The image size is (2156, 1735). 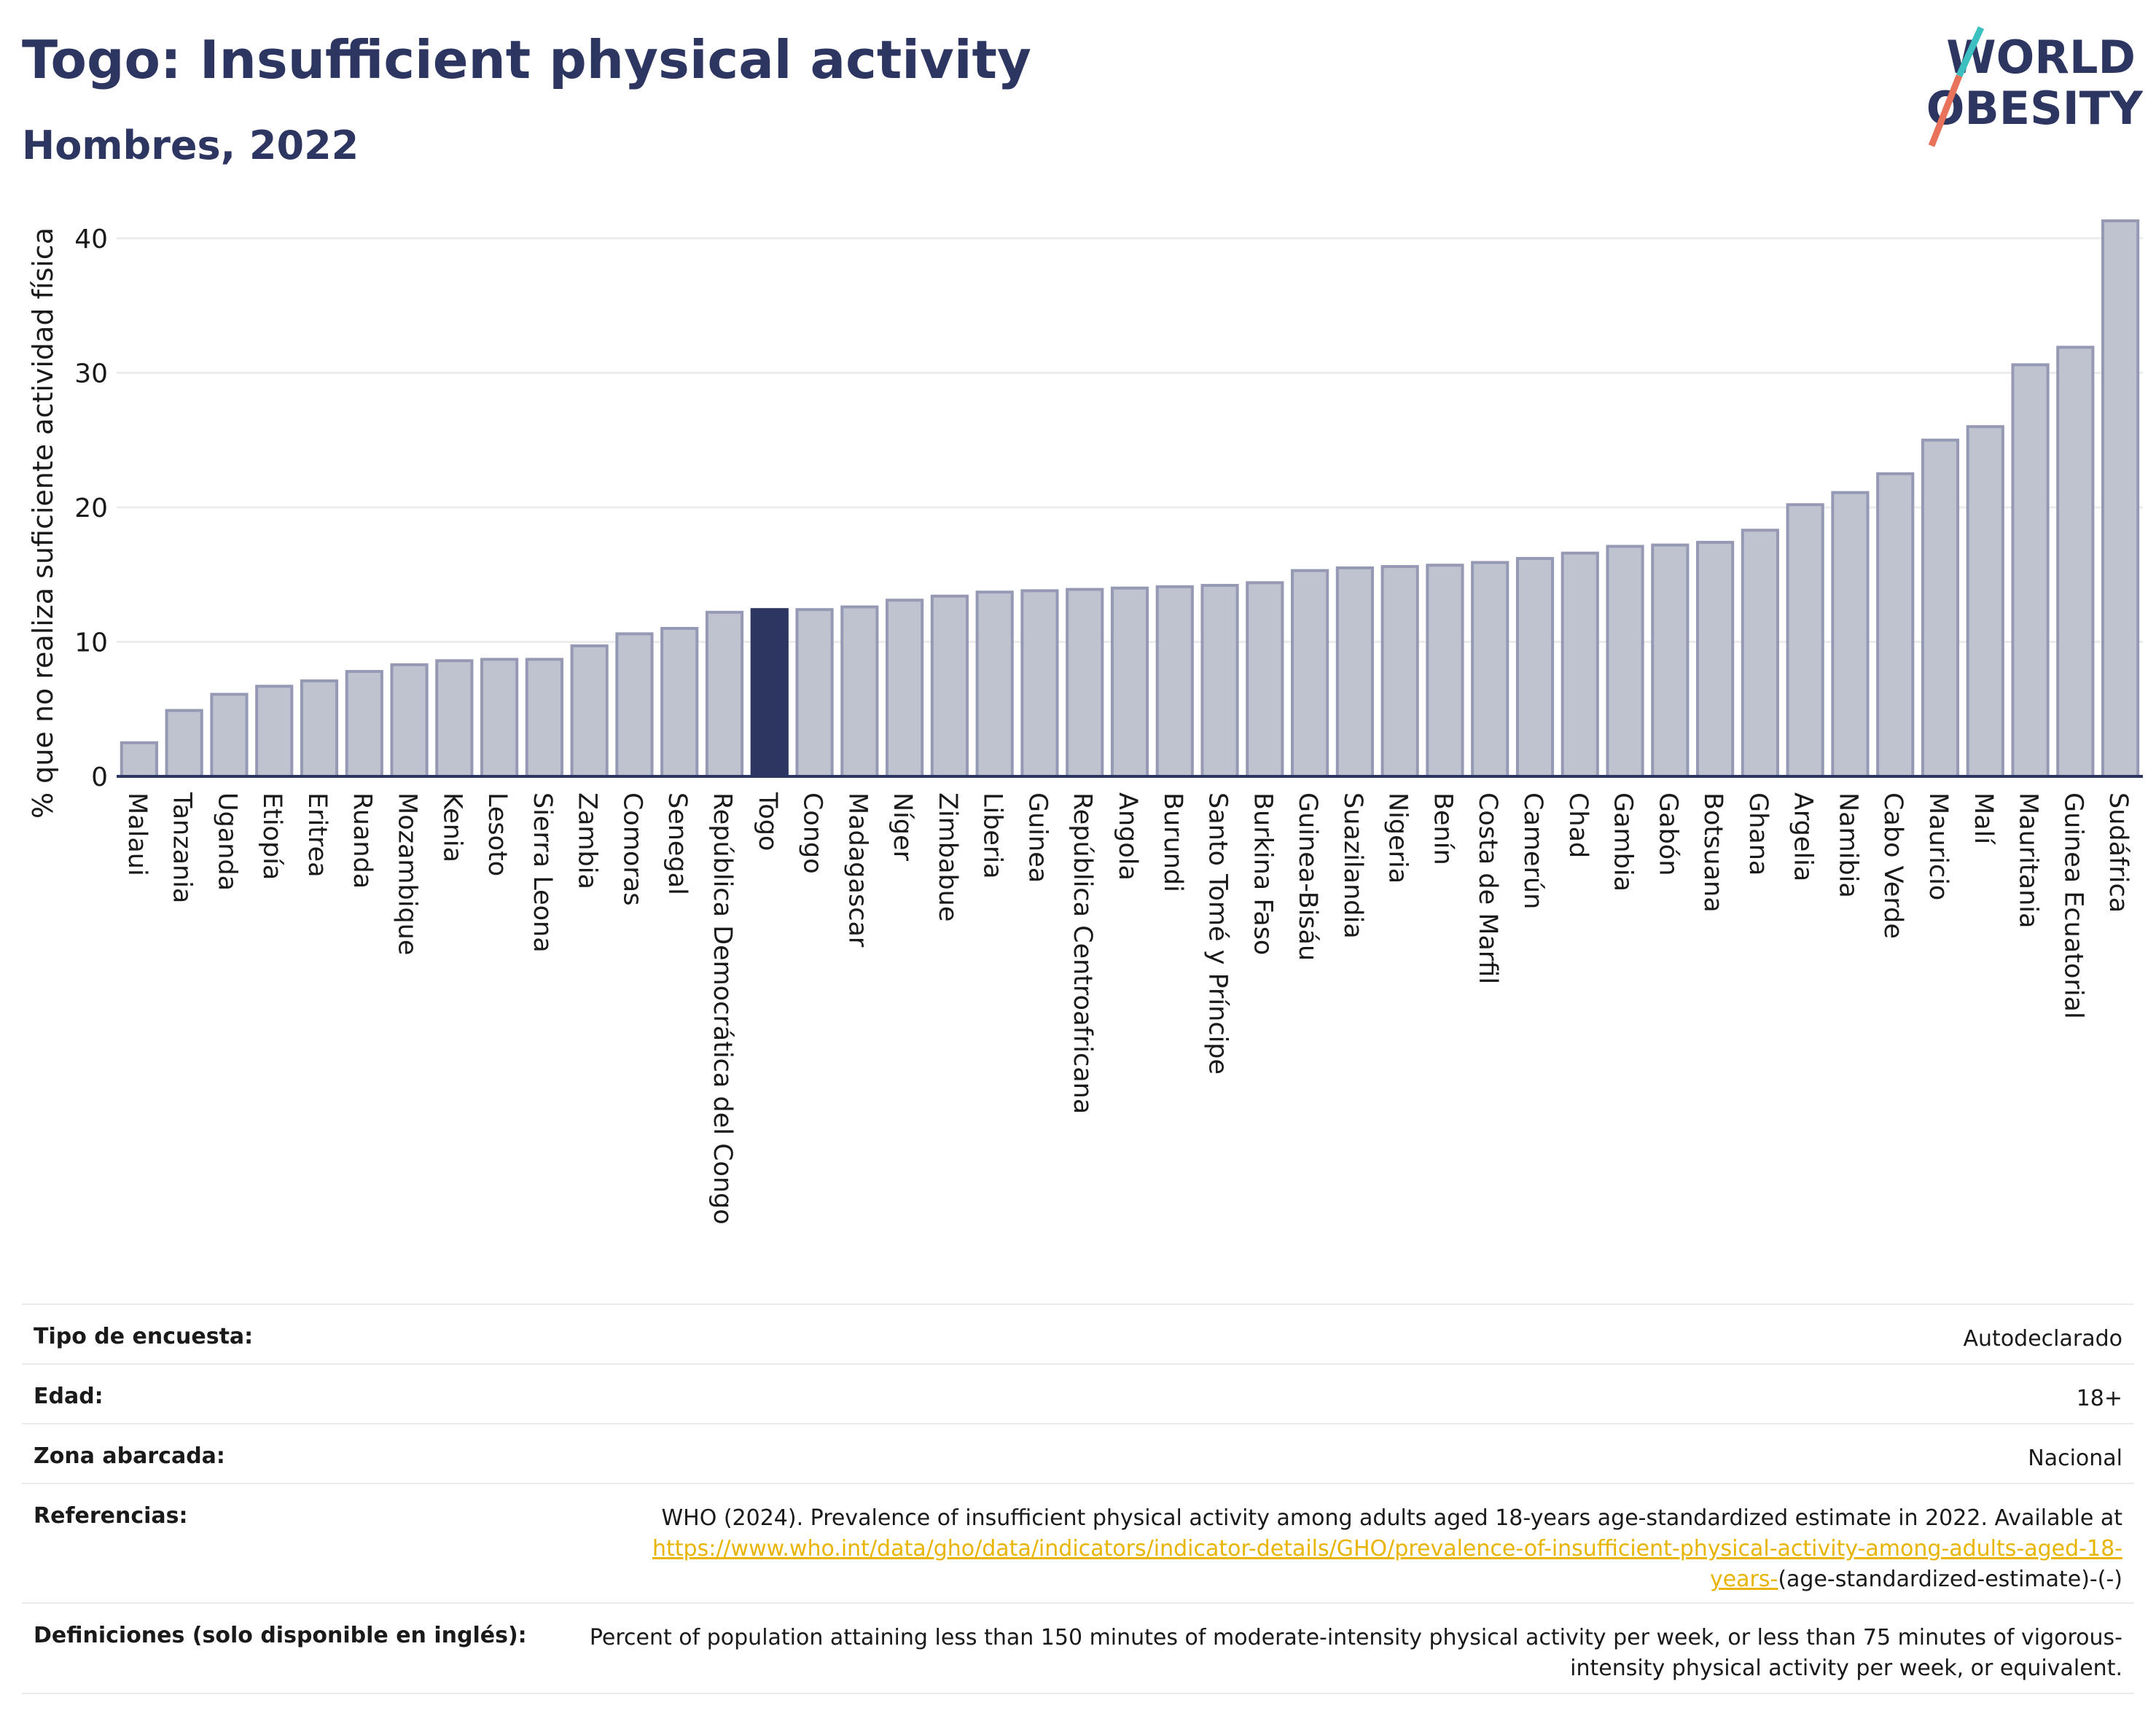 What do you see at coordinates (814, 693) in the screenshot?
I see `bar-Congo` at bounding box center [814, 693].